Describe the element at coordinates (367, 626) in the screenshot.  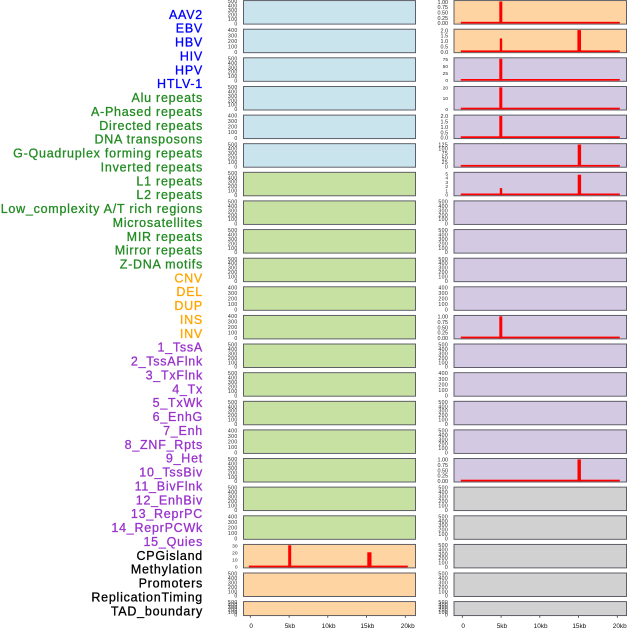
I see `svg-text: 15kb` at that location.